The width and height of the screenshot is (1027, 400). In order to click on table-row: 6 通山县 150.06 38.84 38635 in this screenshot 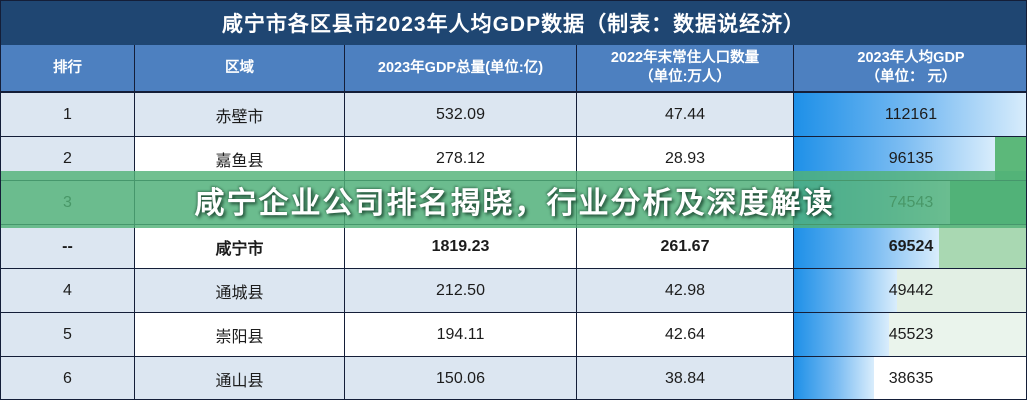, I will do `click(513, 378)`.